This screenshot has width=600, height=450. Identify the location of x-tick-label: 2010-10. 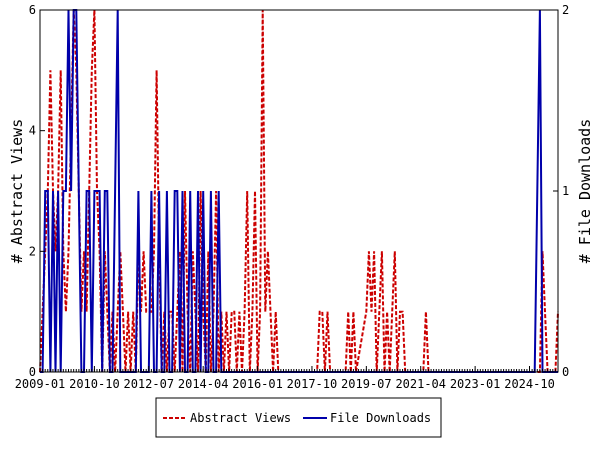
(94, 384).